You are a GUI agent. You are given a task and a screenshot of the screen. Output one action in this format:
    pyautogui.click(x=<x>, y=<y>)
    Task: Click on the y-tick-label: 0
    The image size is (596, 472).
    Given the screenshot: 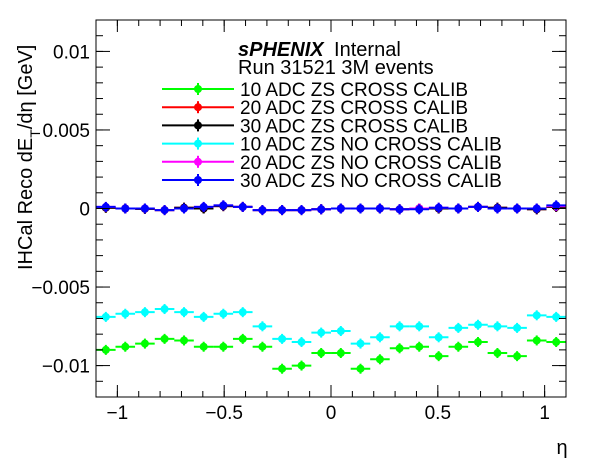 What is the action you would take?
    pyautogui.click(x=84, y=210)
    